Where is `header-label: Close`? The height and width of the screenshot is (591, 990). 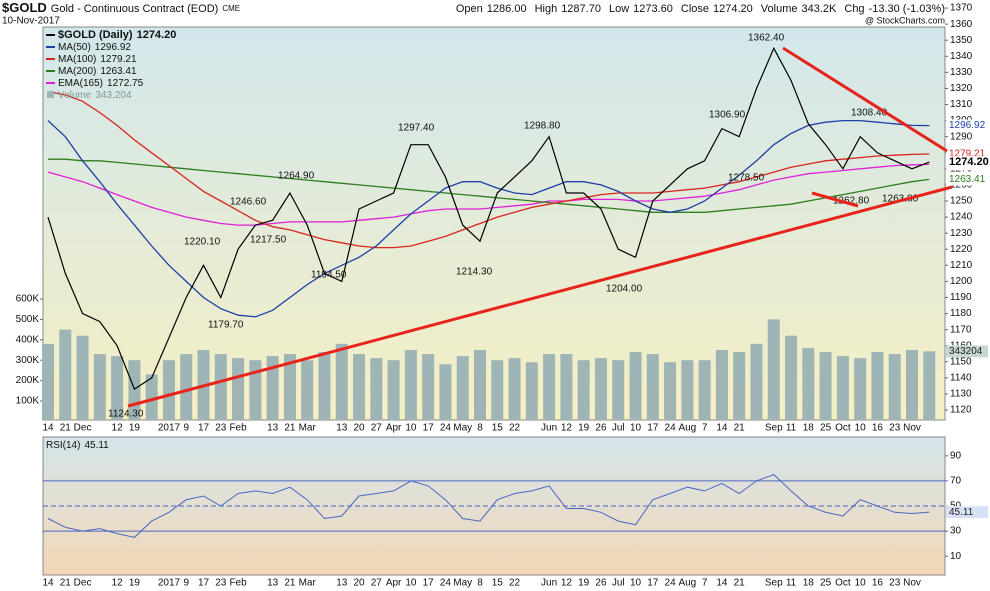 header-label: Close is located at coordinates (695, 9).